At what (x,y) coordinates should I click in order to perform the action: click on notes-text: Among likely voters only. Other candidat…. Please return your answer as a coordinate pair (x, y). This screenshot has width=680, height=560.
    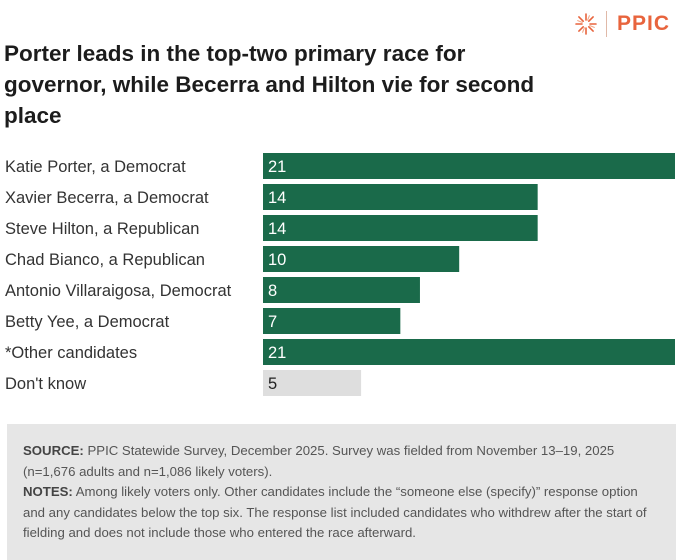
    Looking at the image, I should click on (335, 512).